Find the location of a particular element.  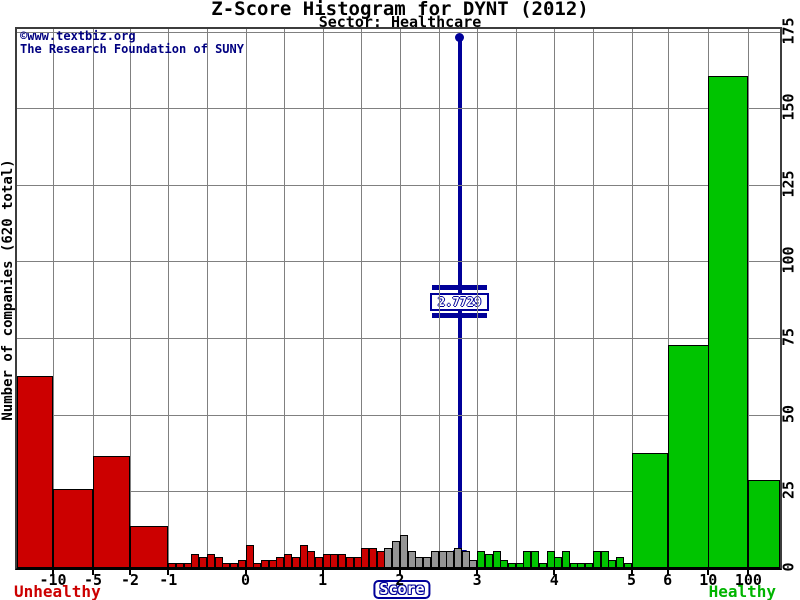

y-tick-label: 125 is located at coordinates (788, 184).